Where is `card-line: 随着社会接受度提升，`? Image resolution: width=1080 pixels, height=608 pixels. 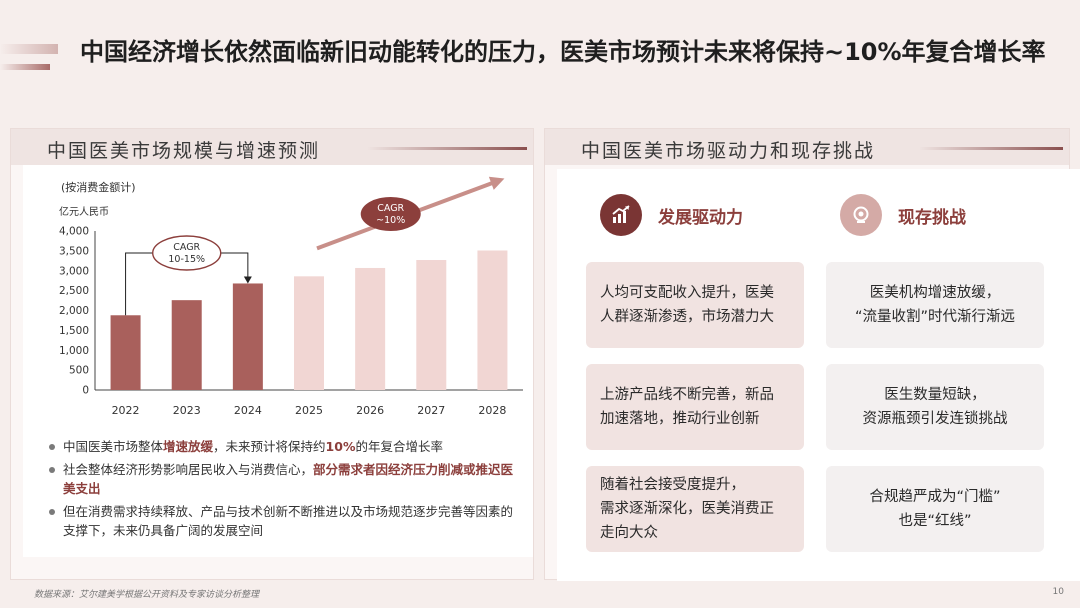
card-line: 随着社会接受度提升， is located at coordinates (672, 485).